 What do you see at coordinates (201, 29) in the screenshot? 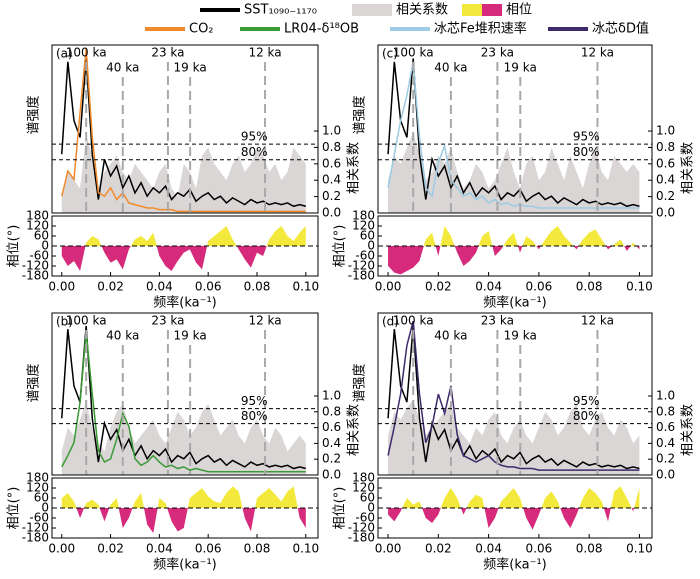
I see `legend-label: CO₂` at bounding box center [201, 29].